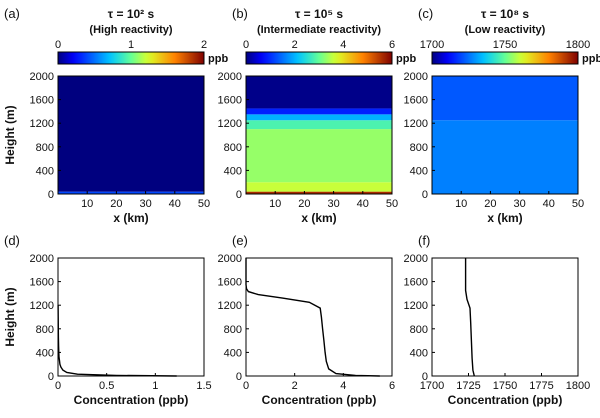  What do you see at coordinates (343, 45) in the screenshot?
I see `colorbar-tick-label: 4` at bounding box center [343, 45].